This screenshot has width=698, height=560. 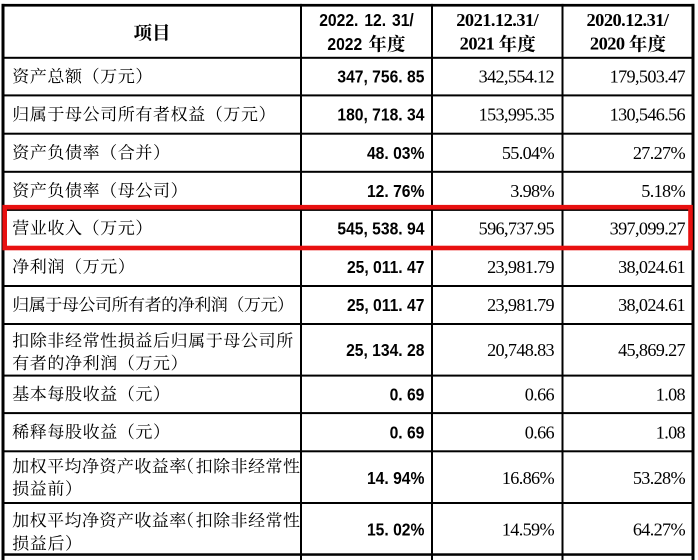 I want to click on svg-text: 53.28%, so click(x=659, y=478).